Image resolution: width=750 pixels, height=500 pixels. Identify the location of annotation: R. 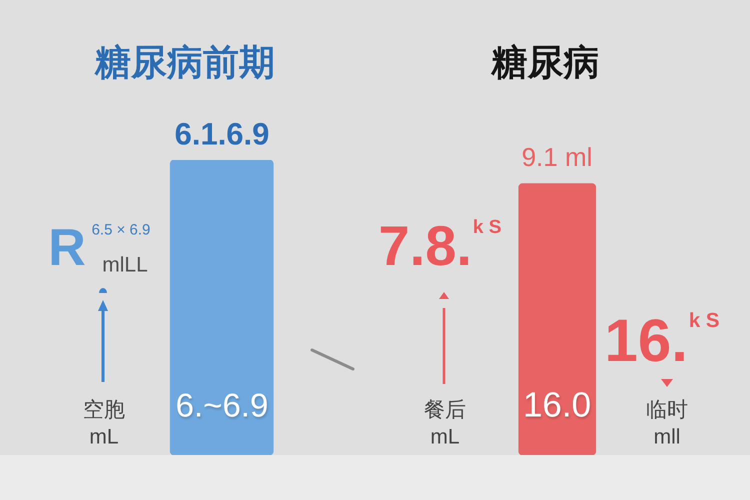
(67, 248).